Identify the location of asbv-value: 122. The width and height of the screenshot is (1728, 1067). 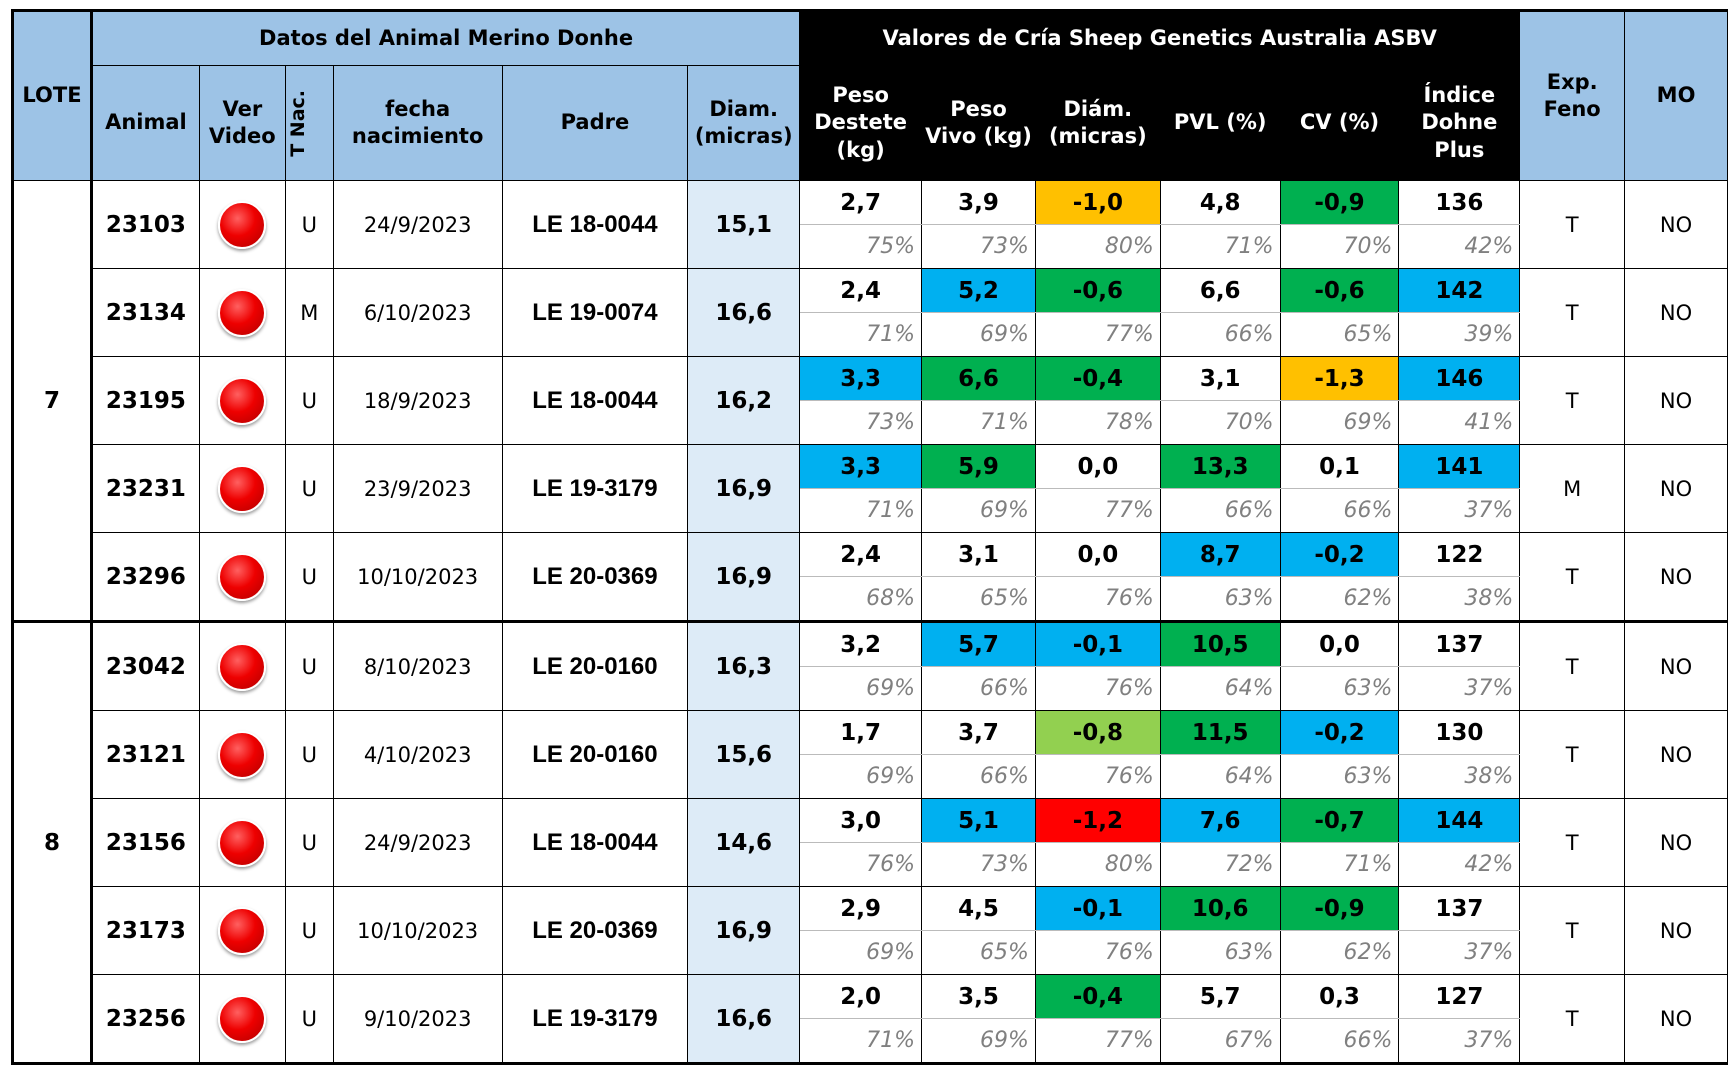
(1459, 554).